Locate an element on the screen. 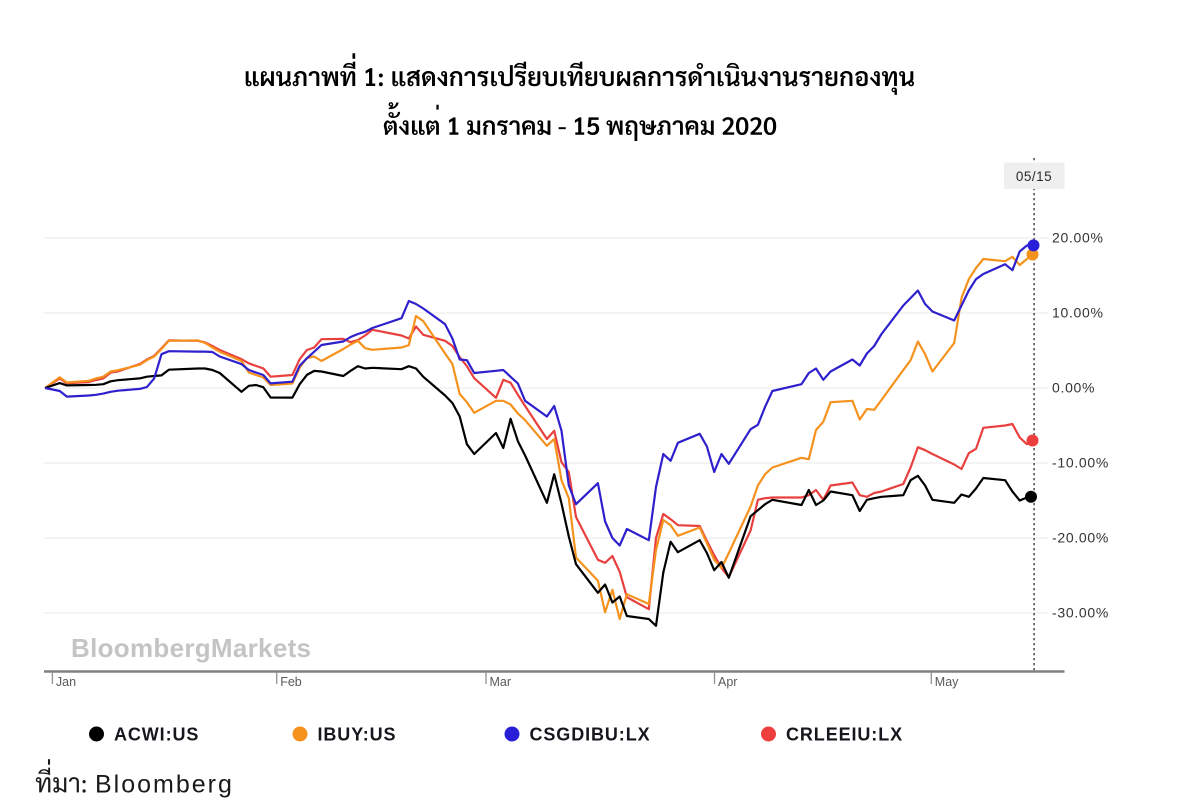 The height and width of the screenshot is (800, 1200). svg-text: 10.00% is located at coordinates (1078, 313).